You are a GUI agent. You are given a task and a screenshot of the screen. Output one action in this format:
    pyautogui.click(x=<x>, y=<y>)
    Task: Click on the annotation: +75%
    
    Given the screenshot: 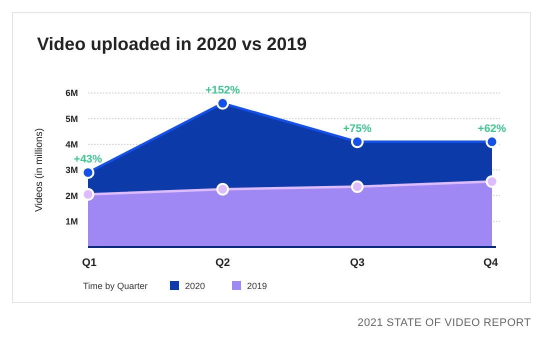 What is the action you would take?
    pyautogui.click(x=357, y=128)
    